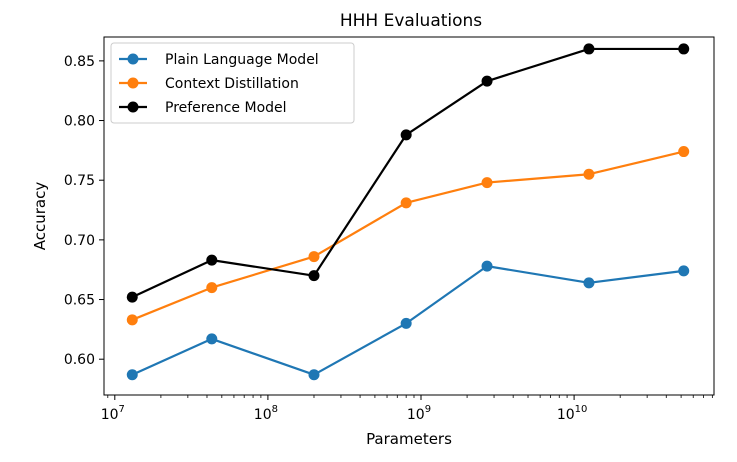 This screenshot has height=462, width=737. What do you see at coordinates (79, 360) in the screenshot?
I see `y-tick-label: 0.60` at bounding box center [79, 360].